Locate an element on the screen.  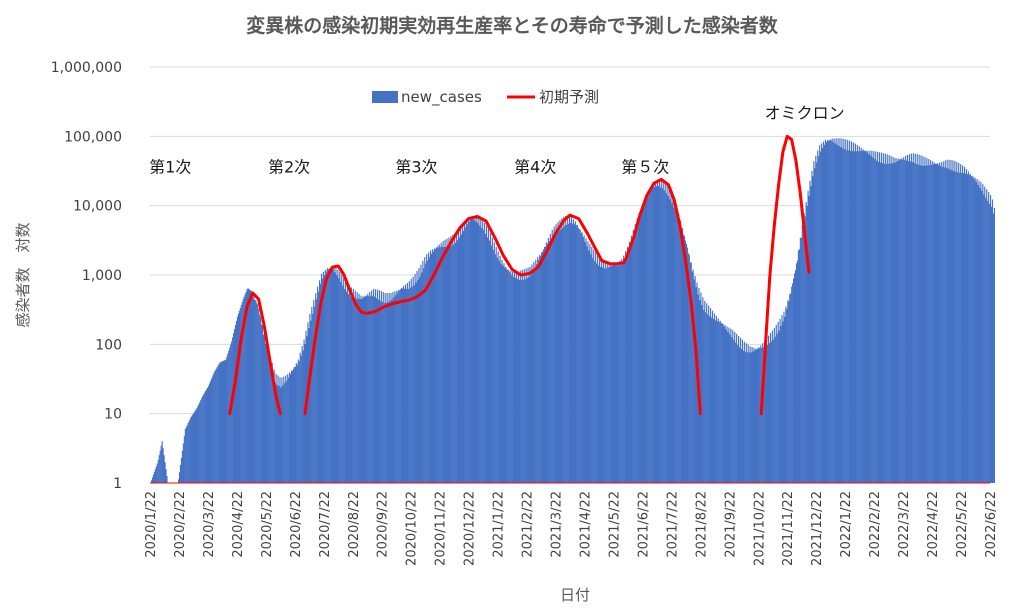
x-tick-label: 2020/9/22 is located at coordinates (383, 524).